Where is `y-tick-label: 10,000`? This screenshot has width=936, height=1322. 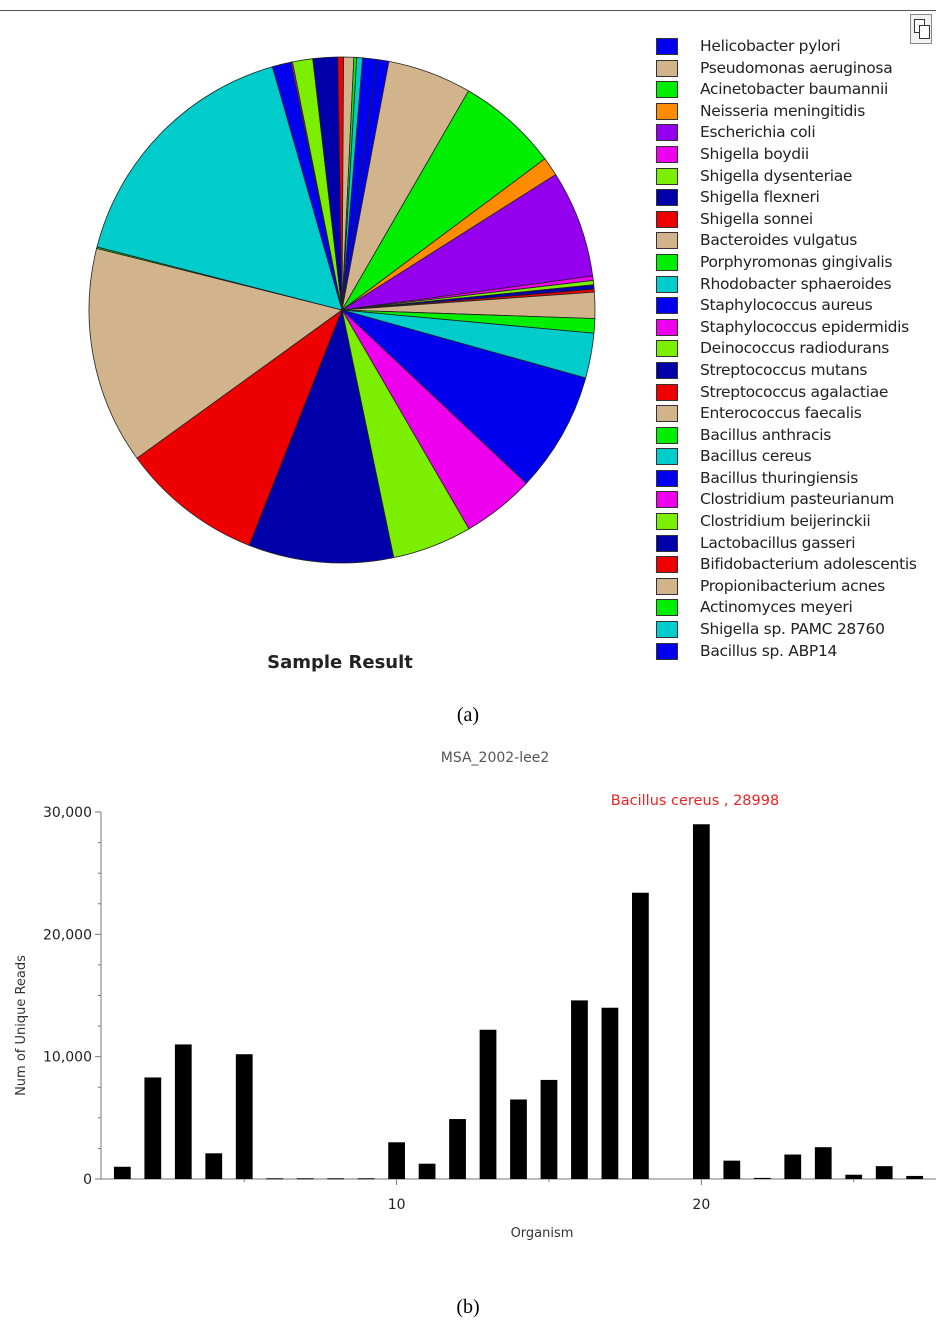
y-tick-label: 10,000 is located at coordinates (67, 1058).